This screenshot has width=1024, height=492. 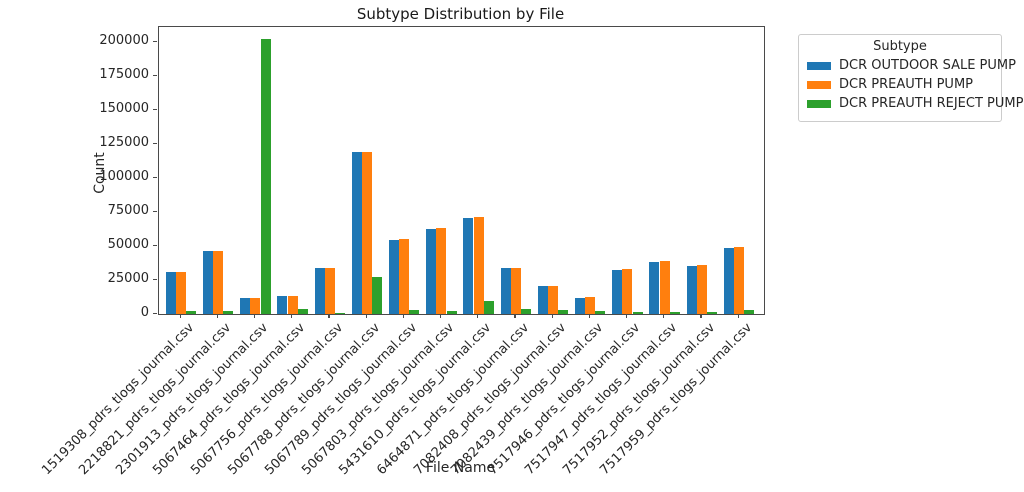 I want to click on bar-series0-group14, so click(x=691, y=289).